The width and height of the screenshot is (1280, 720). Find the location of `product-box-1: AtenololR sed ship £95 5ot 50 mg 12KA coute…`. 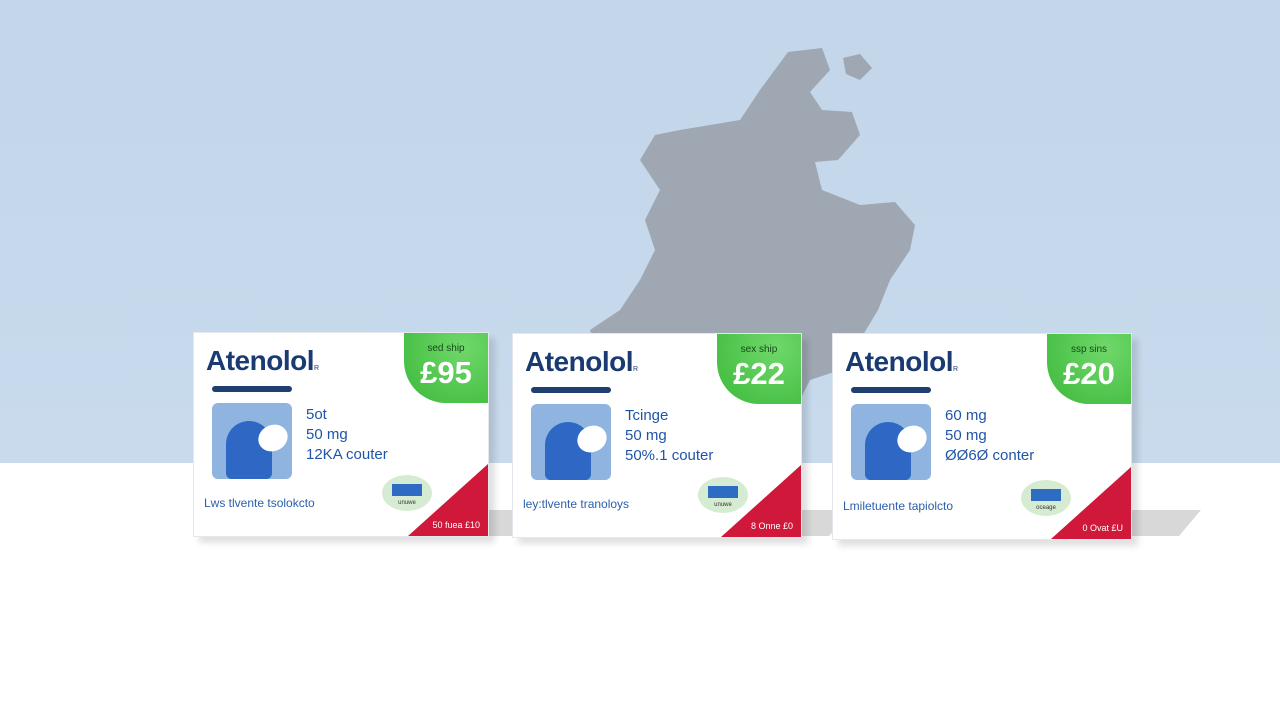

product-box-1: AtenololR sed ship £95 5ot 50 mg 12KA coute… is located at coordinates (341, 434).